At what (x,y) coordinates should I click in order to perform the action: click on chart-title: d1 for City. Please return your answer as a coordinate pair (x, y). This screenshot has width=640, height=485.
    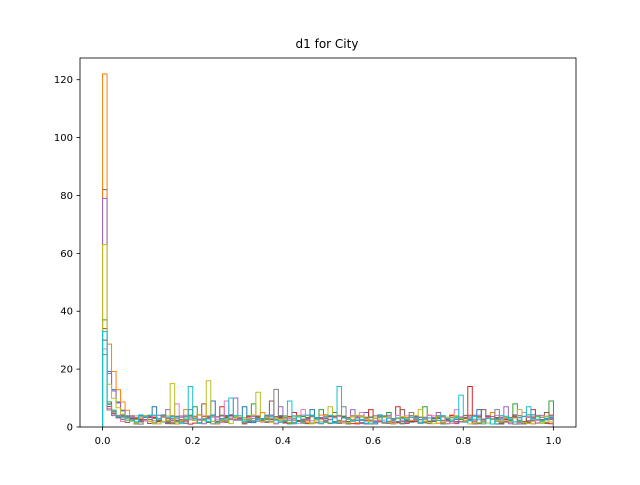
    Looking at the image, I should click on (327, 44).